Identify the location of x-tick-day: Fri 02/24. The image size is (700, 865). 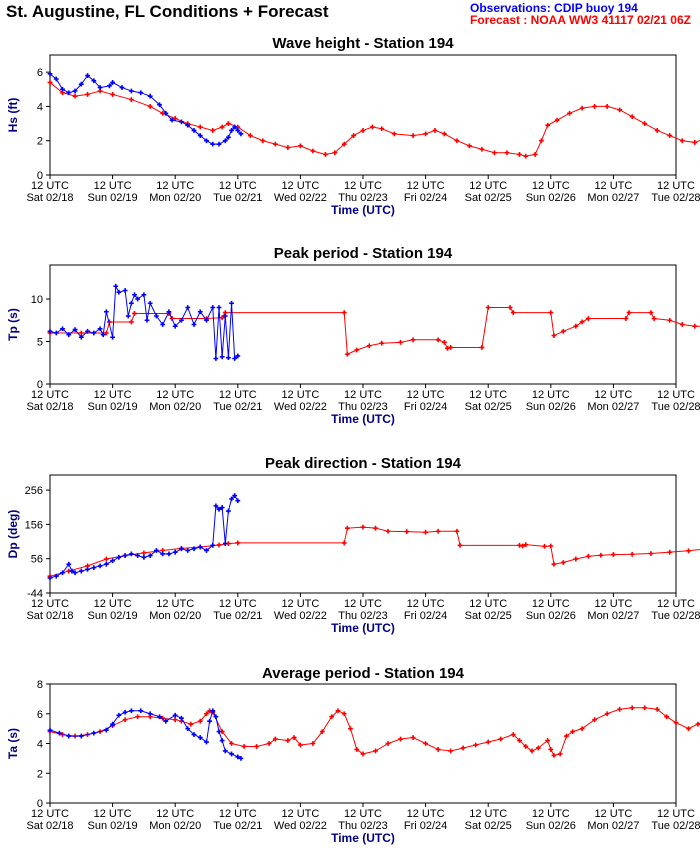
(425, 198).